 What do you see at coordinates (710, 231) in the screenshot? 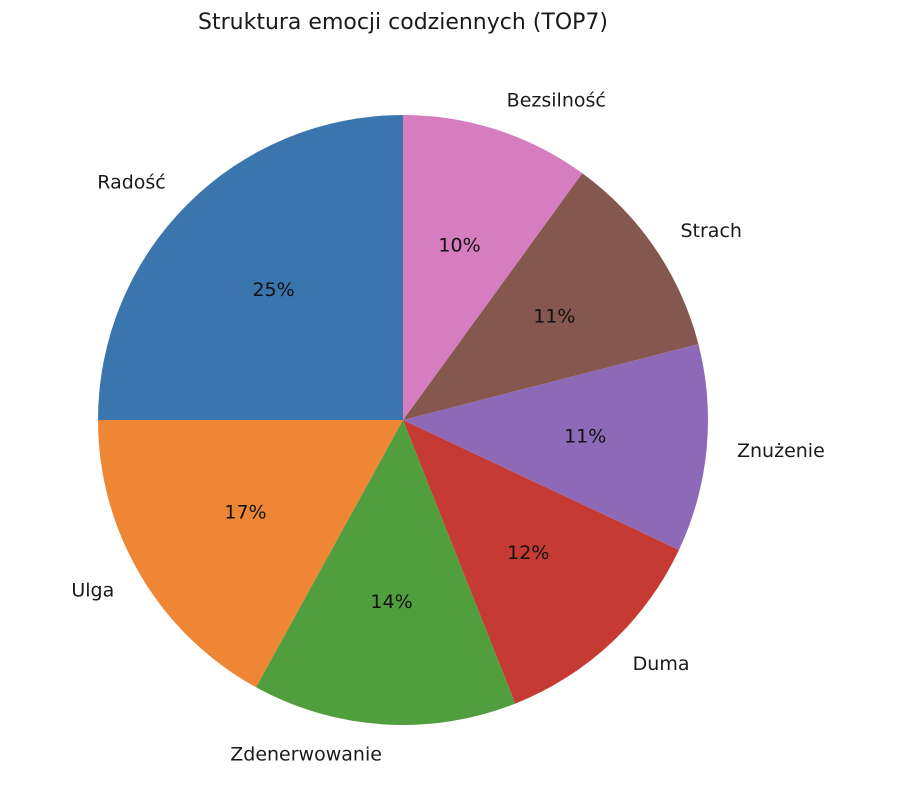
I see `slice-label-strach: Strach` at bounding box center [710, 231].